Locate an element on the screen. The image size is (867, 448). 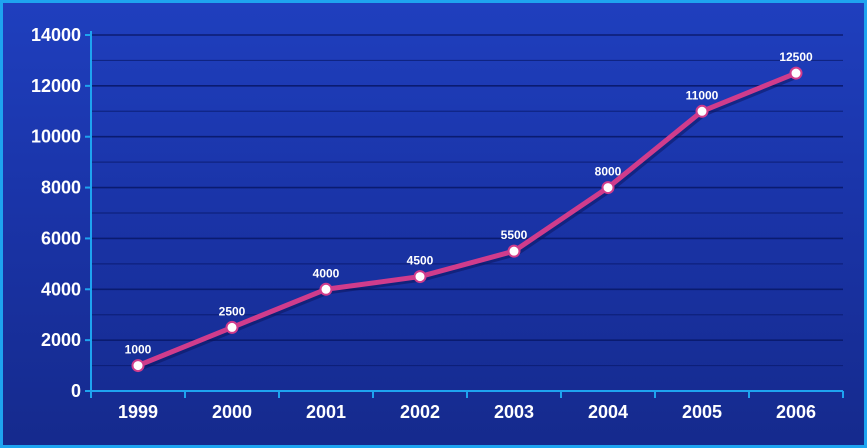
y-tick-label: 6000 is located at coordinates (61, 238).